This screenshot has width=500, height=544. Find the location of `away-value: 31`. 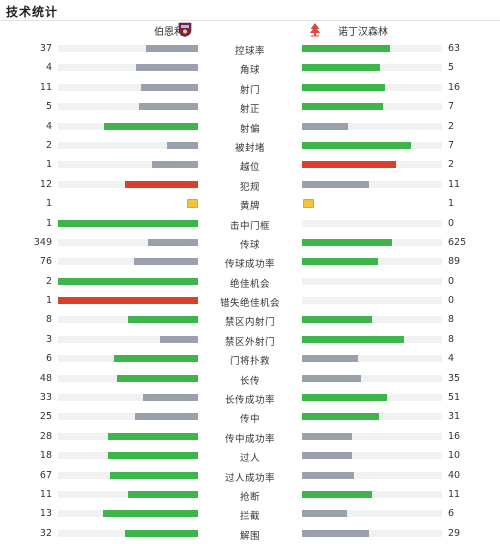

away-value: 31 is located at coordinates (454, 417).